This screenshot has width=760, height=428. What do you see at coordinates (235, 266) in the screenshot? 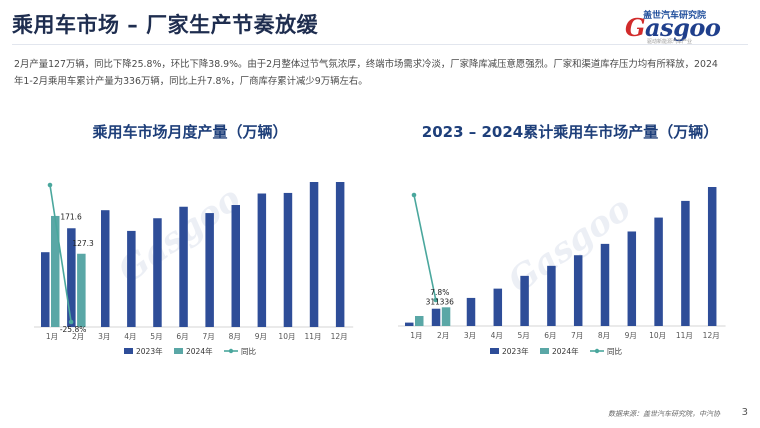
I see `bar-2023-8月-c0` at bounding box center [235, 266].